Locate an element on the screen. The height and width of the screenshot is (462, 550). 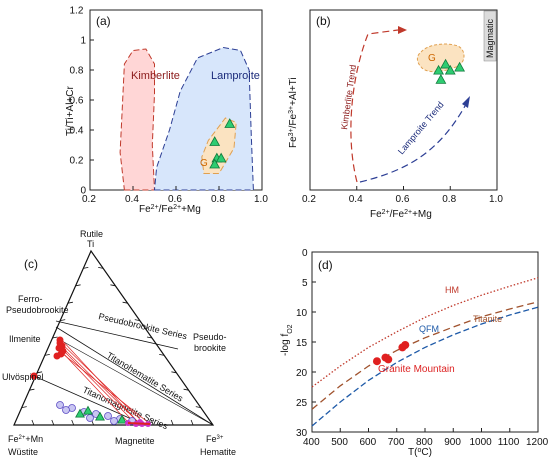
d-xtick-label: 700 is located at coordinates (396, 442).